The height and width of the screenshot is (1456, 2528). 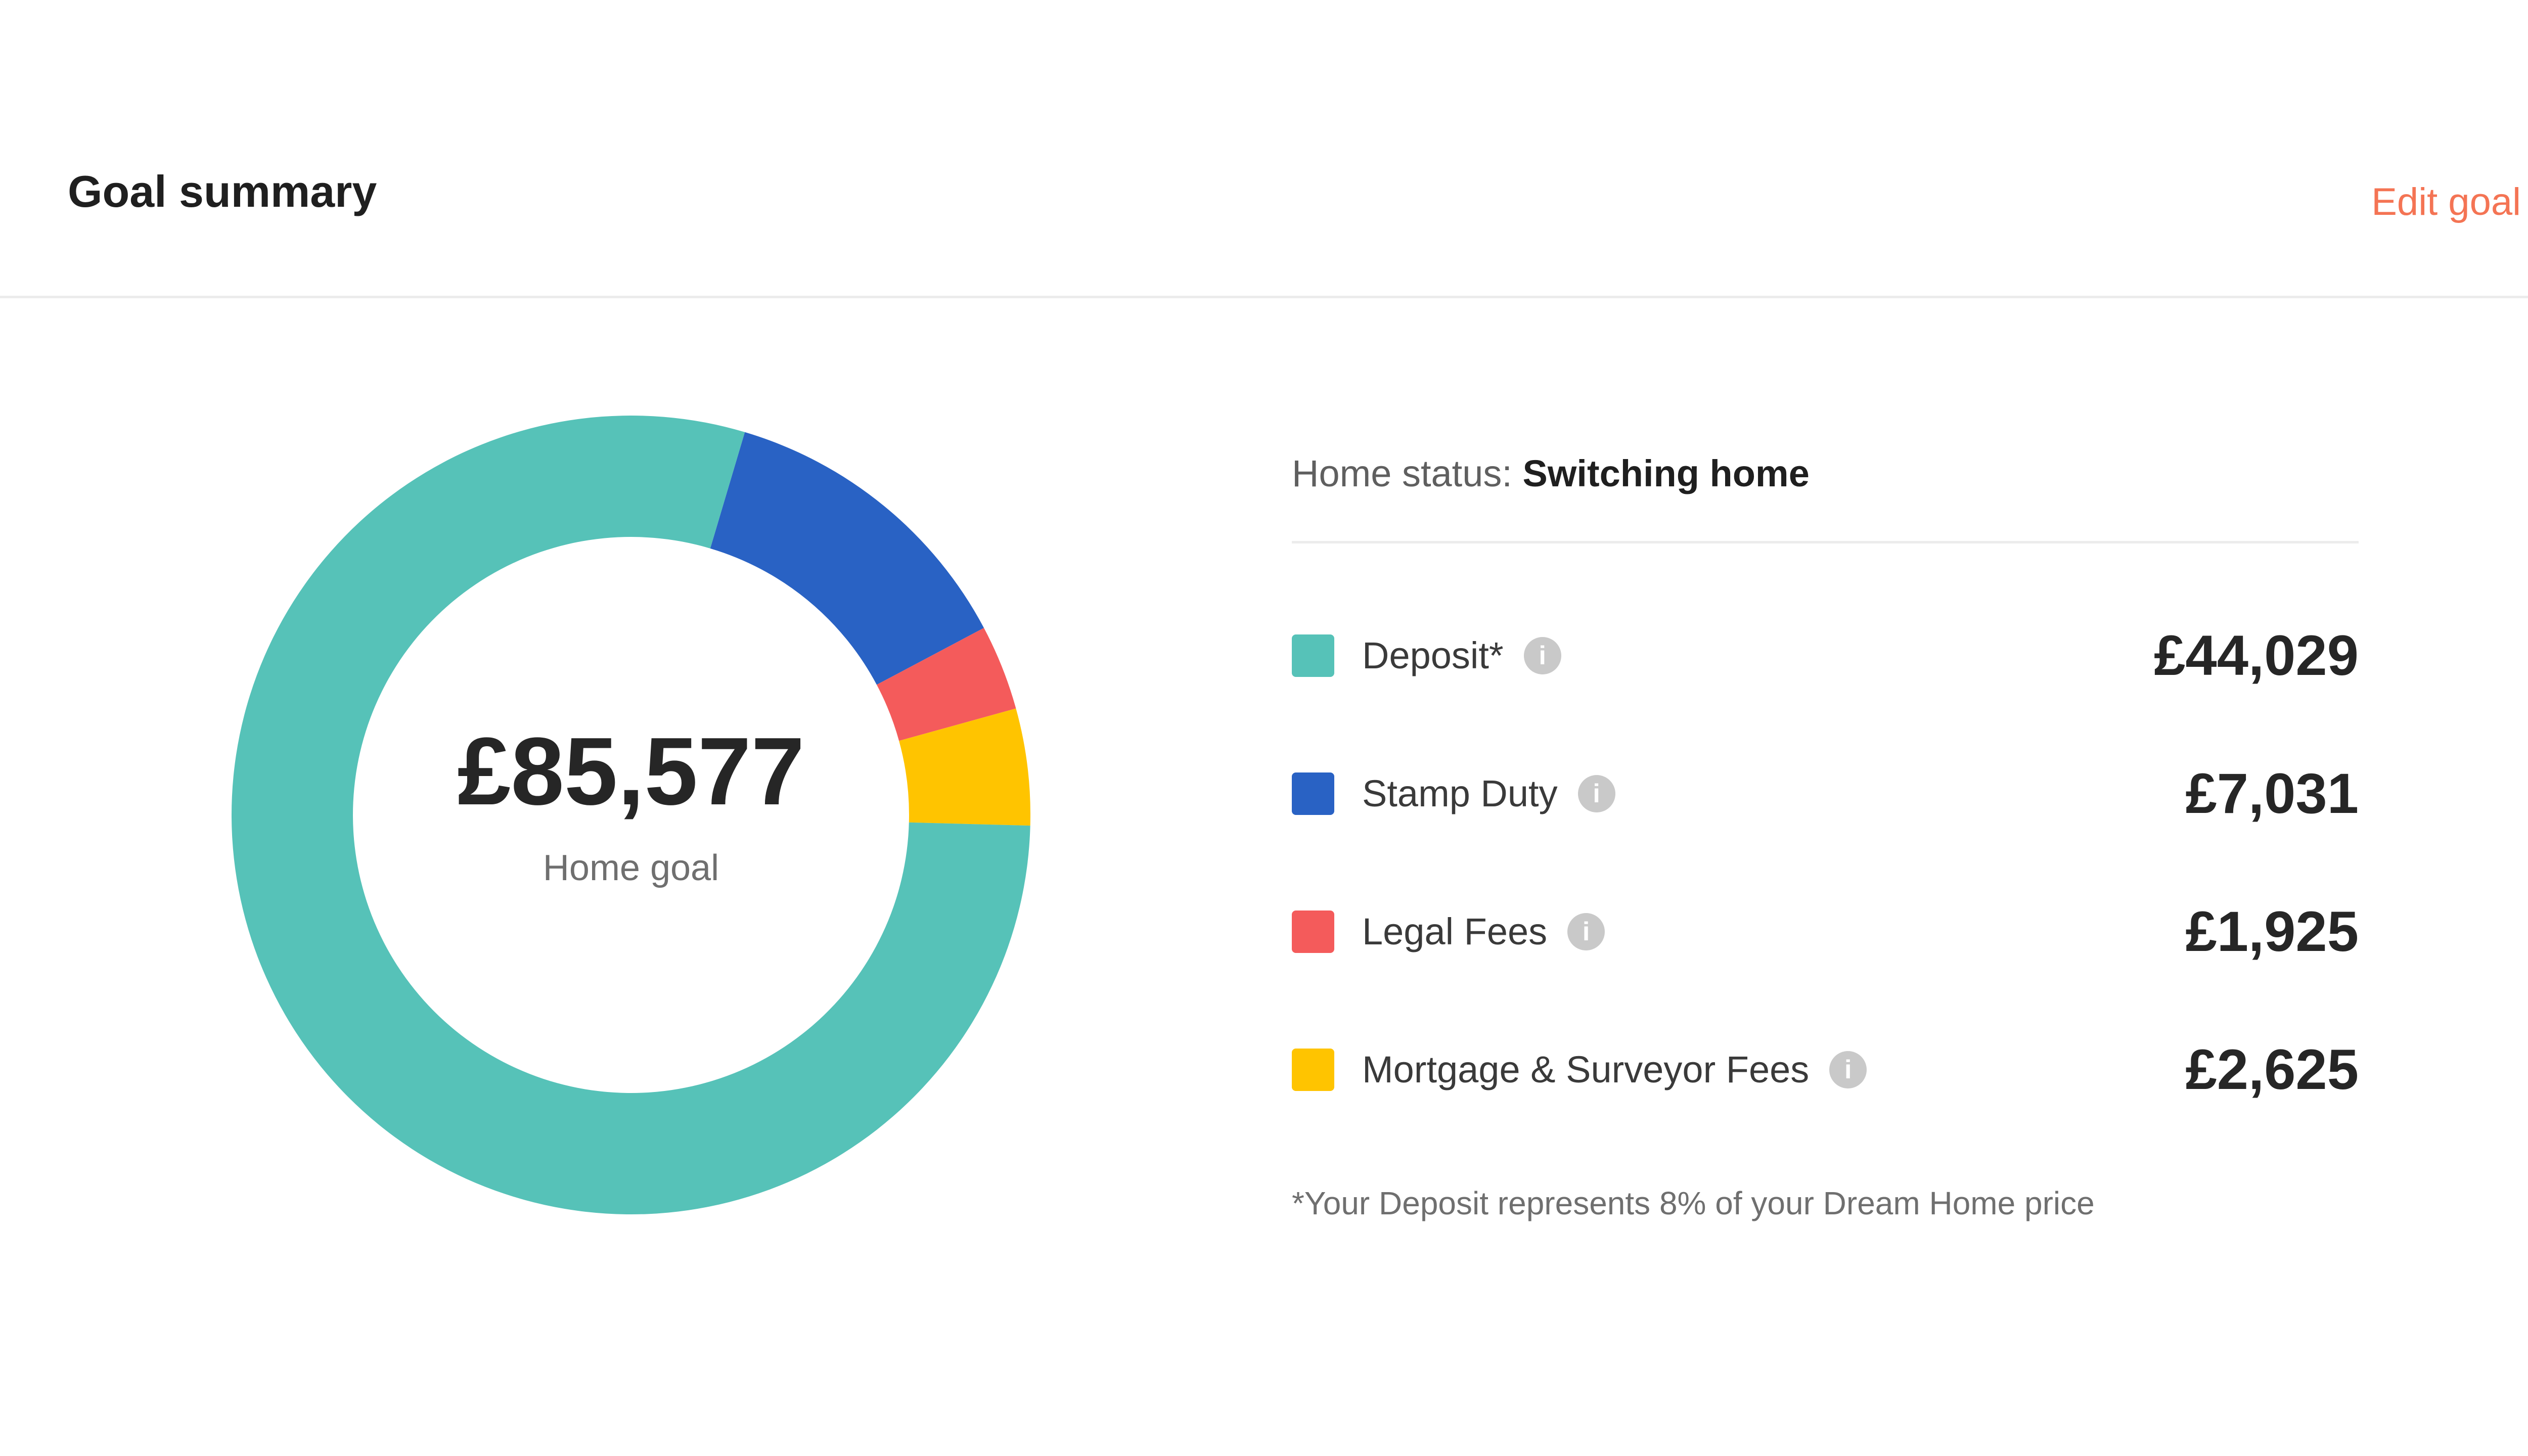 I want to click on stamp-duty-swatch, so click(x=1313, y=793).